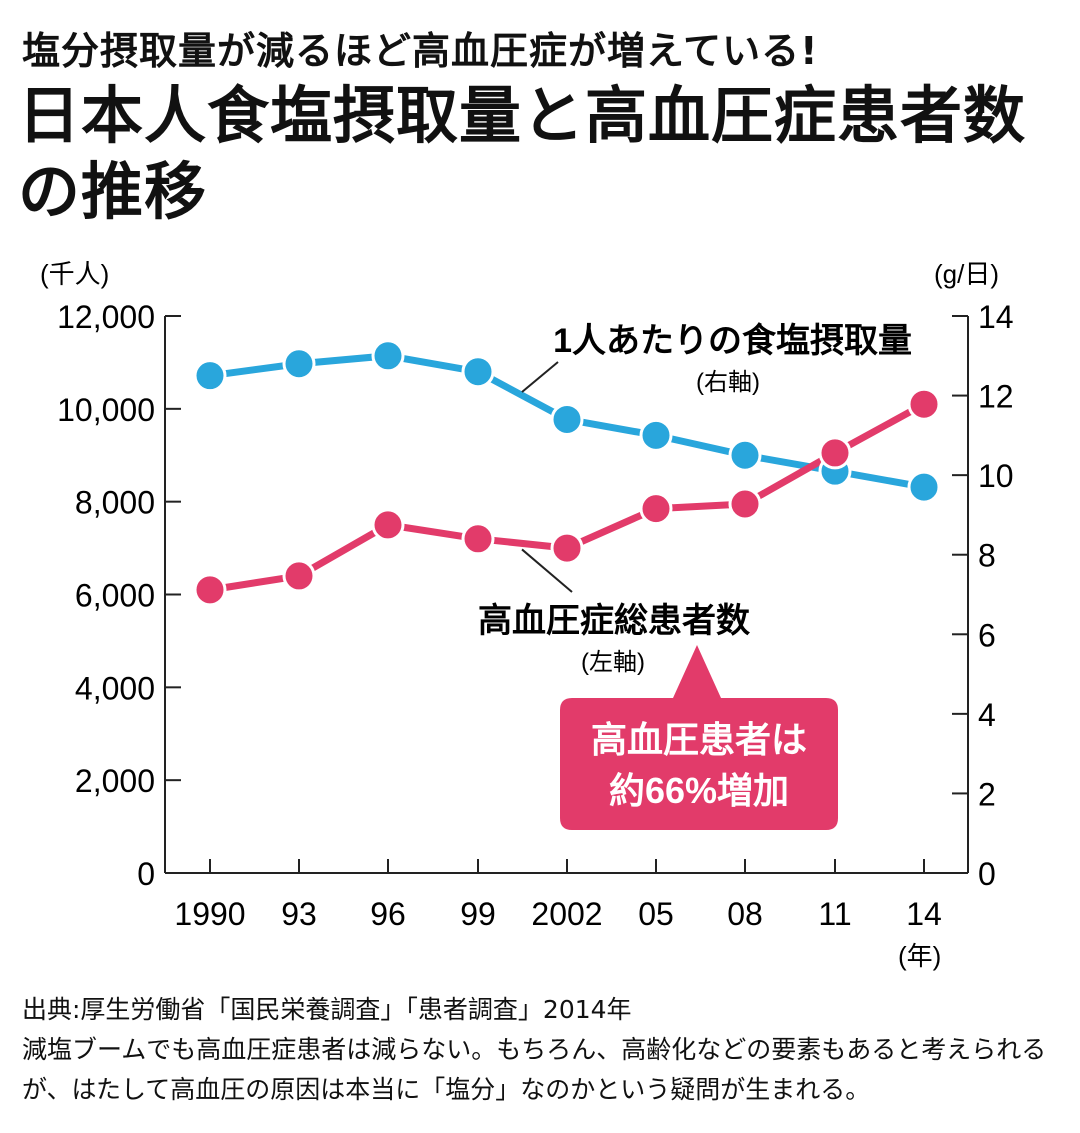  What do you see at coordinates (987, 715) in the screenshot?
I see `right-tick-label: 4` at bounding box center [987, 715].